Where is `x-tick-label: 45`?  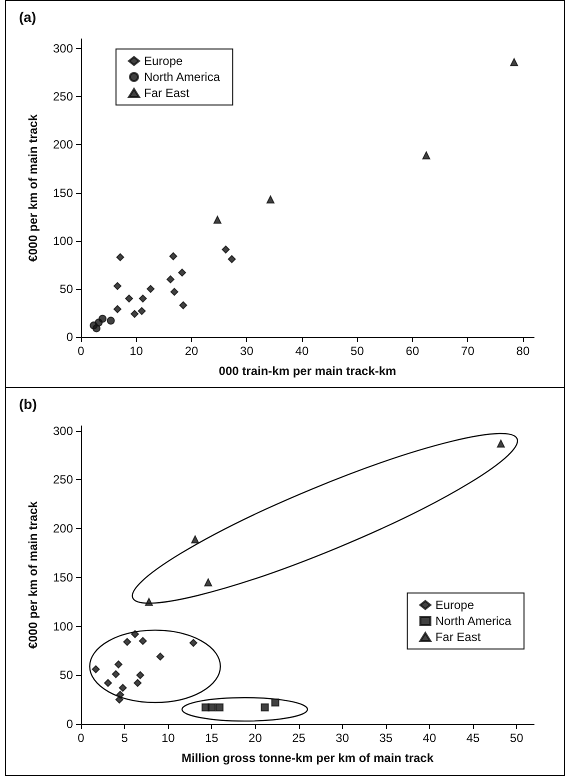 x-tick-label: 45 is located at coordinates (473, 738).